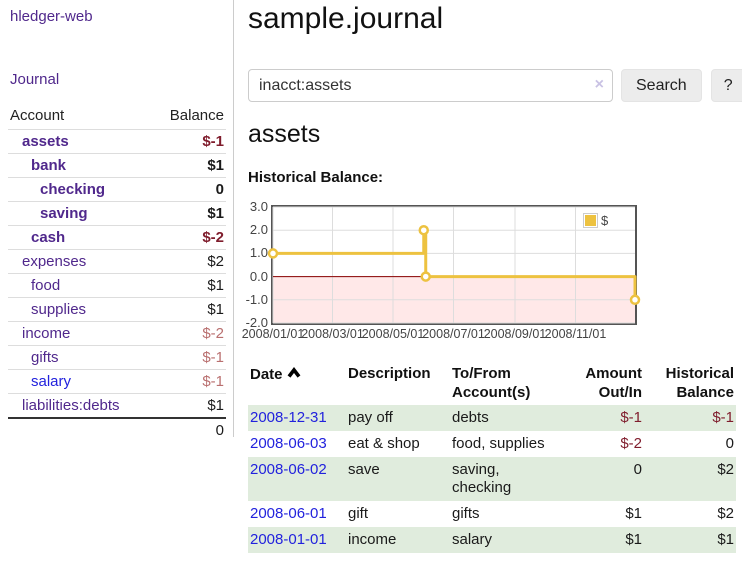 The height and width of the screenshot is (582, 742). I want to click on transaction-amount: $-1, so click(631, 417).